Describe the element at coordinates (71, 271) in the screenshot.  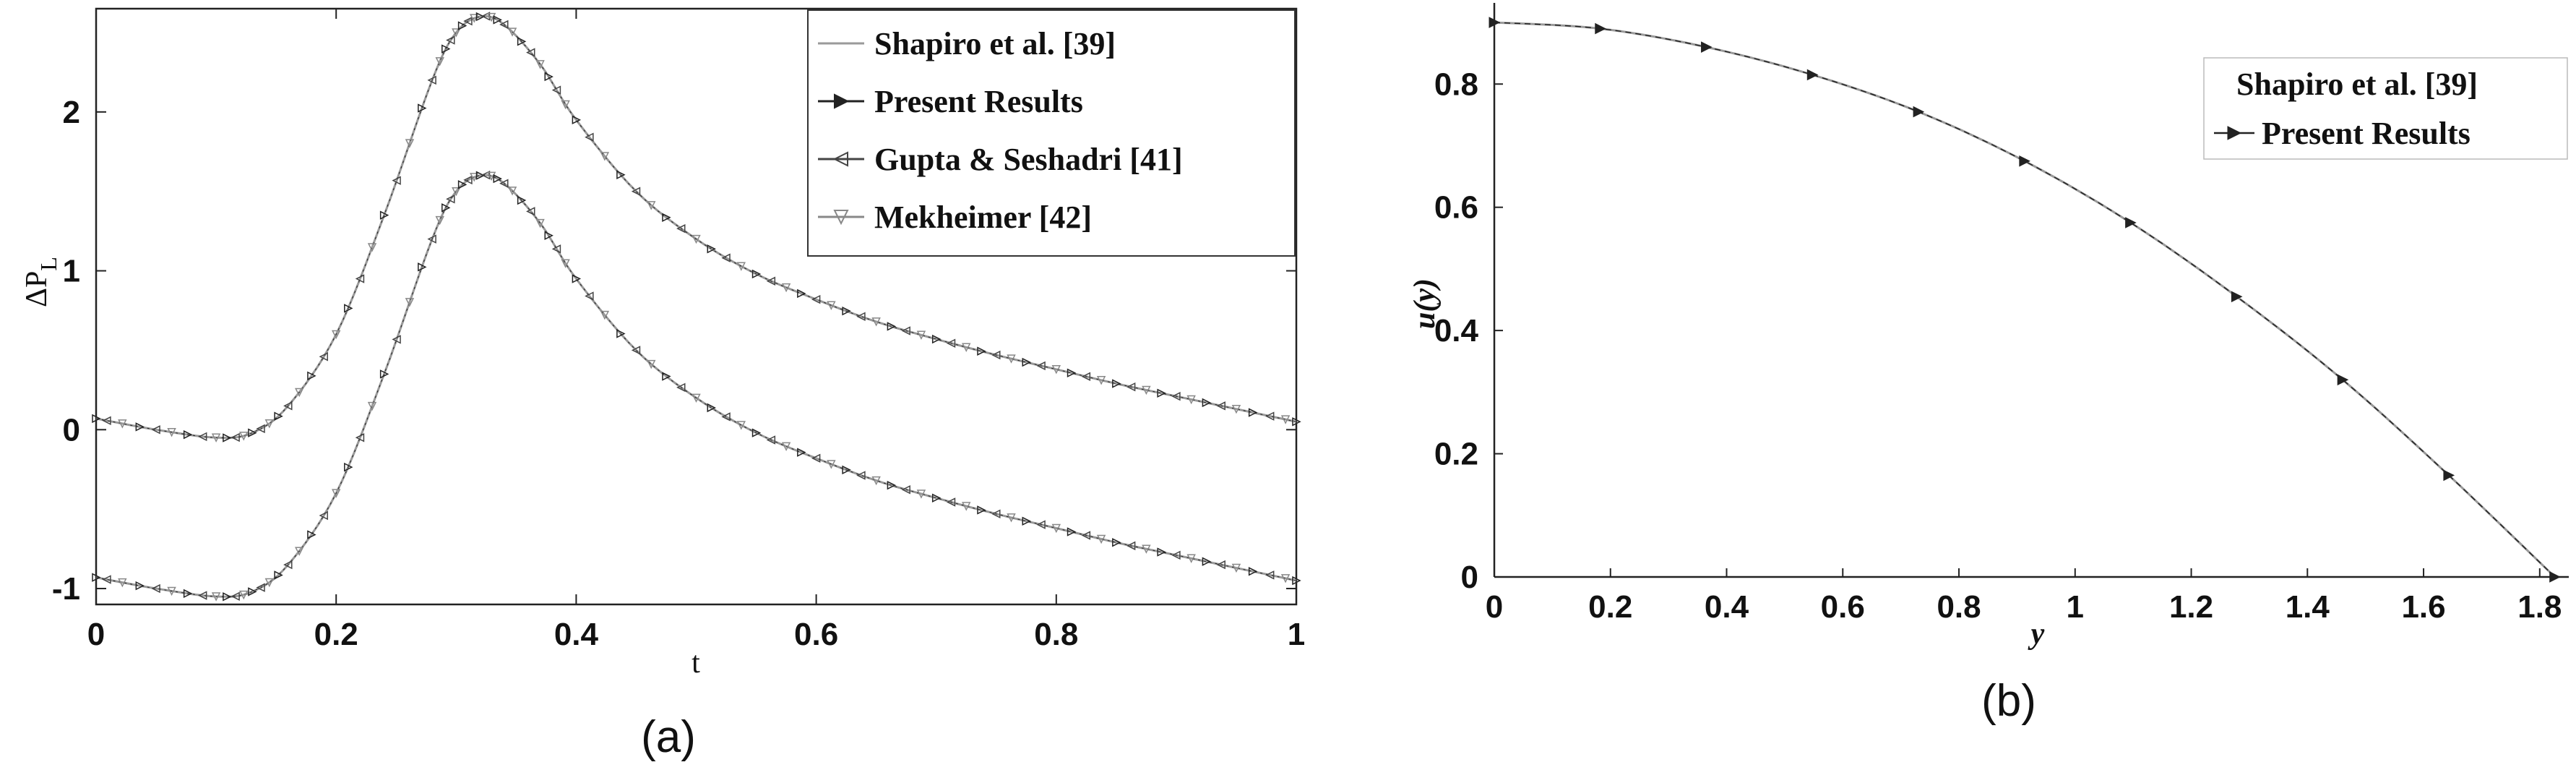
I see `y-tick-label-a: 1` at that location.